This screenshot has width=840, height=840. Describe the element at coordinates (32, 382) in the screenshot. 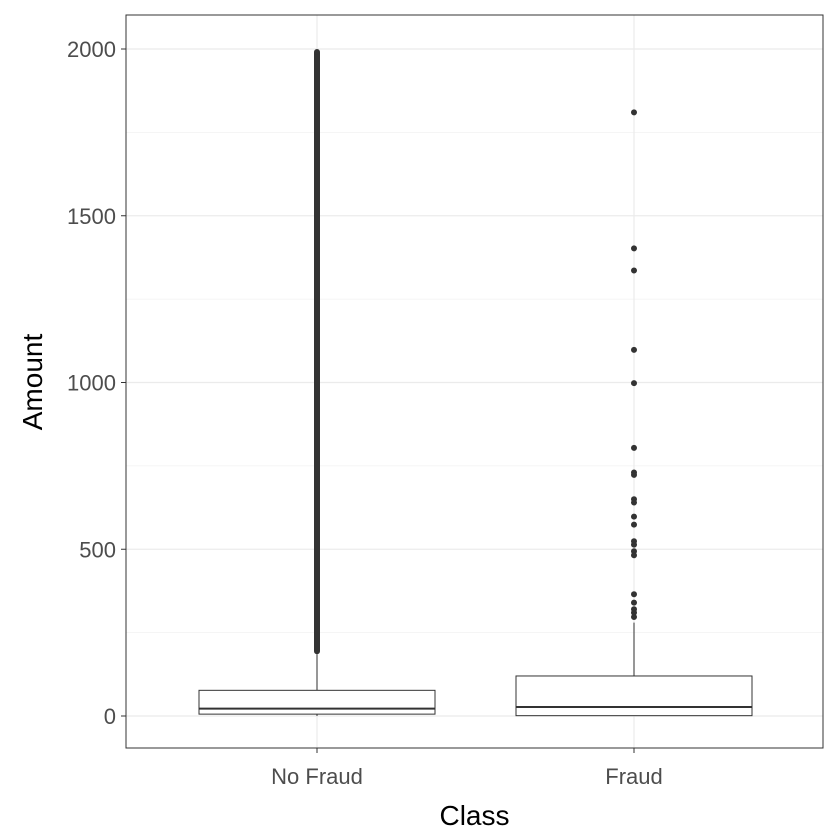

I see `y-axis-title: Amount` at that location.